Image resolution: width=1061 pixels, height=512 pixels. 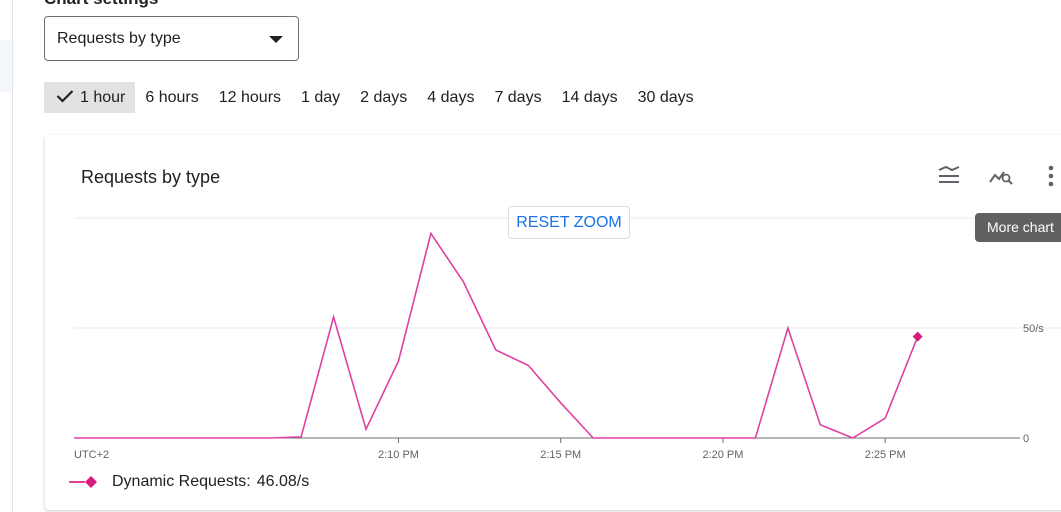 What do you see at coordinates (276, 39) in the screenshot?
I see `dropdown-arrow-icon` at bounding box center [276, 39].